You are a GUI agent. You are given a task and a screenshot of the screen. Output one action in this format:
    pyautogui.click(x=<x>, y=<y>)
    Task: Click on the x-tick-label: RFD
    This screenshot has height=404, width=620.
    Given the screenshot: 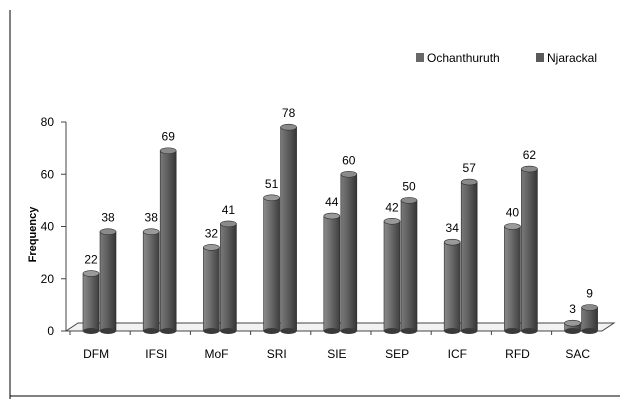 What is the action you would take?
    pyautogui.click(x=517, y=354)
    